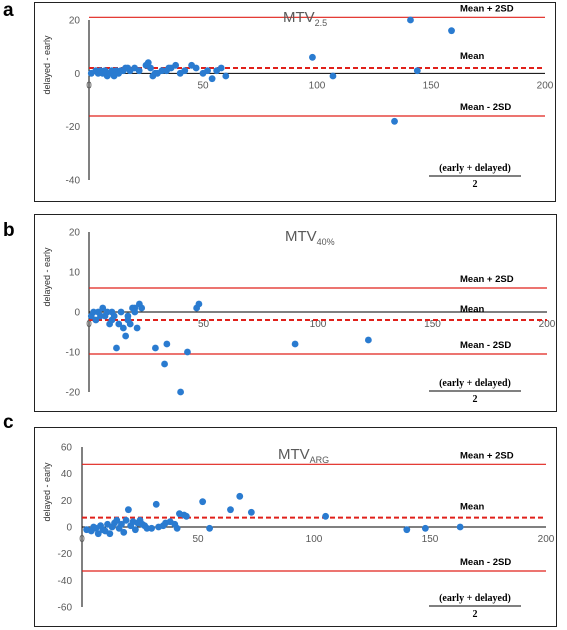 The height and width of the screenshot is (630, 567). Describe the element at coordinates (320, 460) in the screenshot. I see `chart-title-subscript: ARG` at that location.